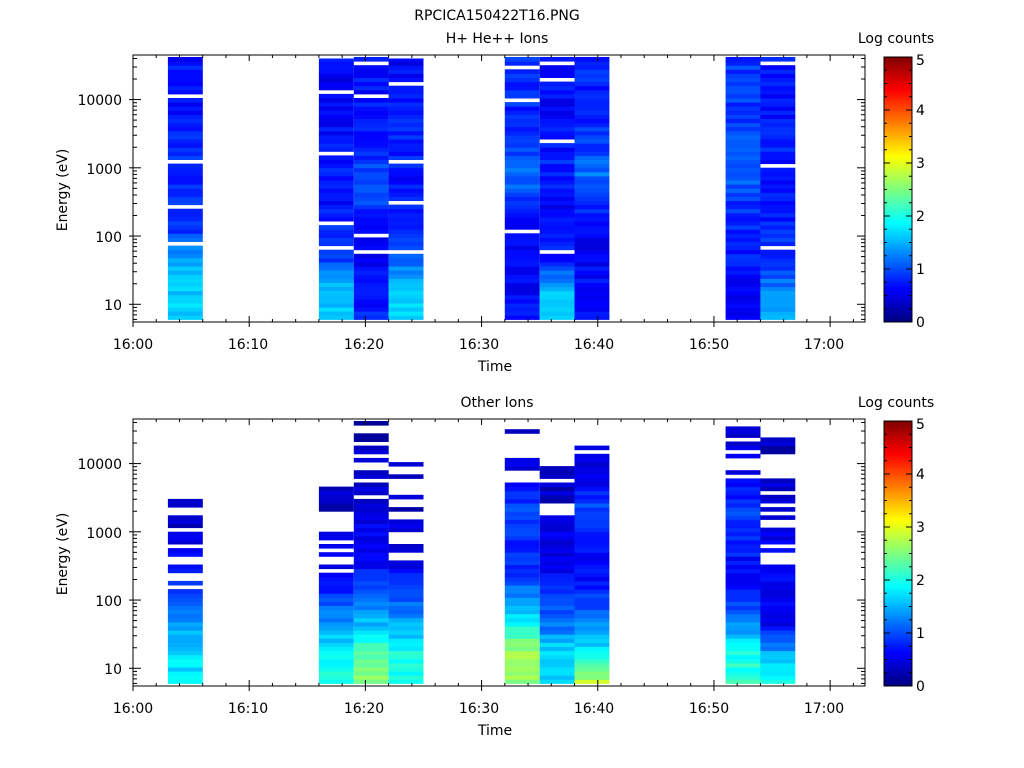  I want to click on colorbar-tick-label: 5, so click(920, 61).